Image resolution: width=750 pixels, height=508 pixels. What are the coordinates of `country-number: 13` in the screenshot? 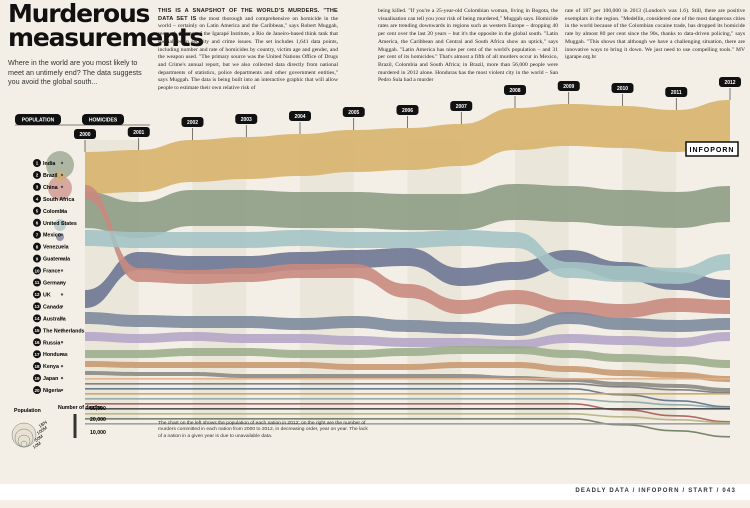 It's located at (37, 306).